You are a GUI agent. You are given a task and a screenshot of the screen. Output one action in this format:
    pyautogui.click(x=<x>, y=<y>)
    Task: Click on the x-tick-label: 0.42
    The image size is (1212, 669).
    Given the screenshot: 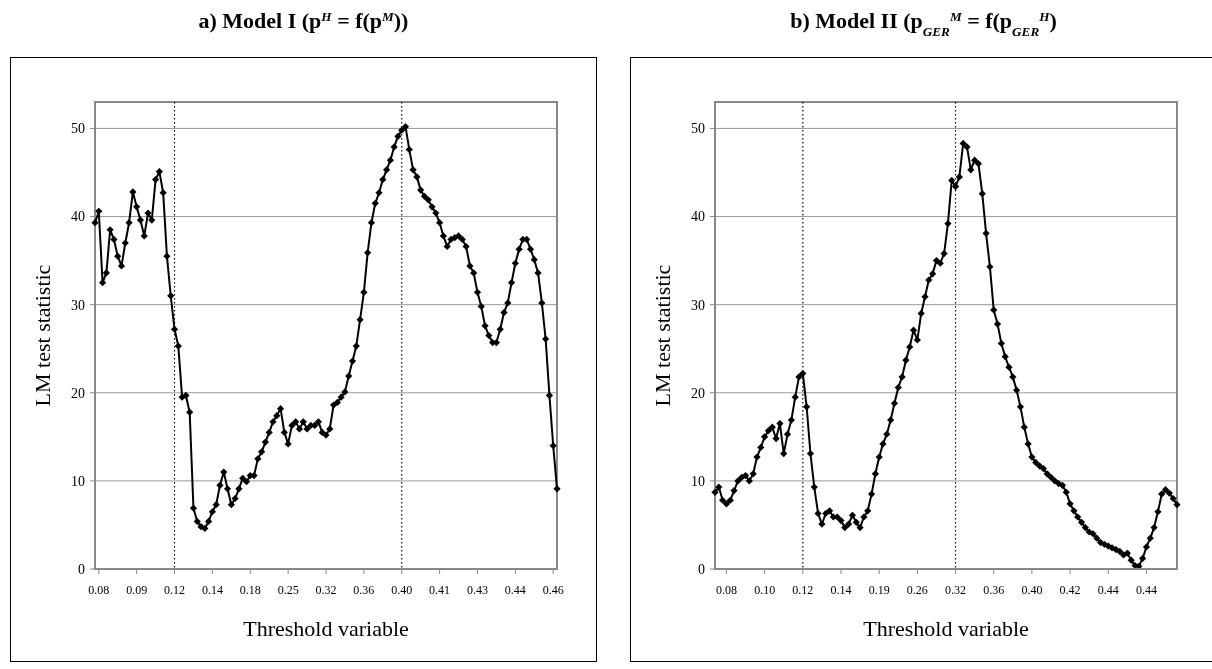 What is the action you would take?
    pyautogui.click(x=1070, y=590)
    